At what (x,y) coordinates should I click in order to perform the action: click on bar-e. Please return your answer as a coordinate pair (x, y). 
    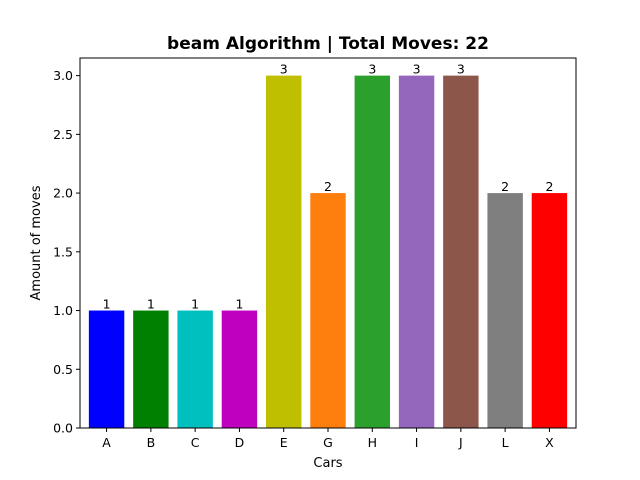
    Looking at the image, I should click on (284, 252).